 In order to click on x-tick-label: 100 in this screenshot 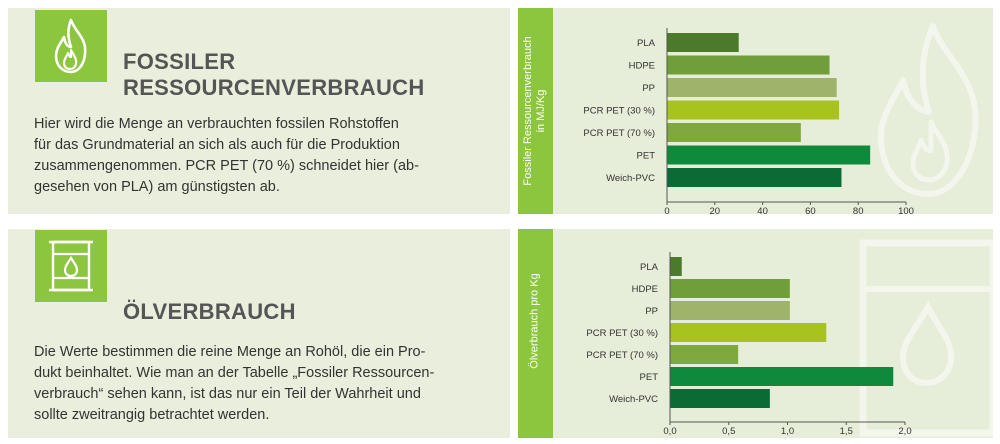, I will do `click(906, 210)`.